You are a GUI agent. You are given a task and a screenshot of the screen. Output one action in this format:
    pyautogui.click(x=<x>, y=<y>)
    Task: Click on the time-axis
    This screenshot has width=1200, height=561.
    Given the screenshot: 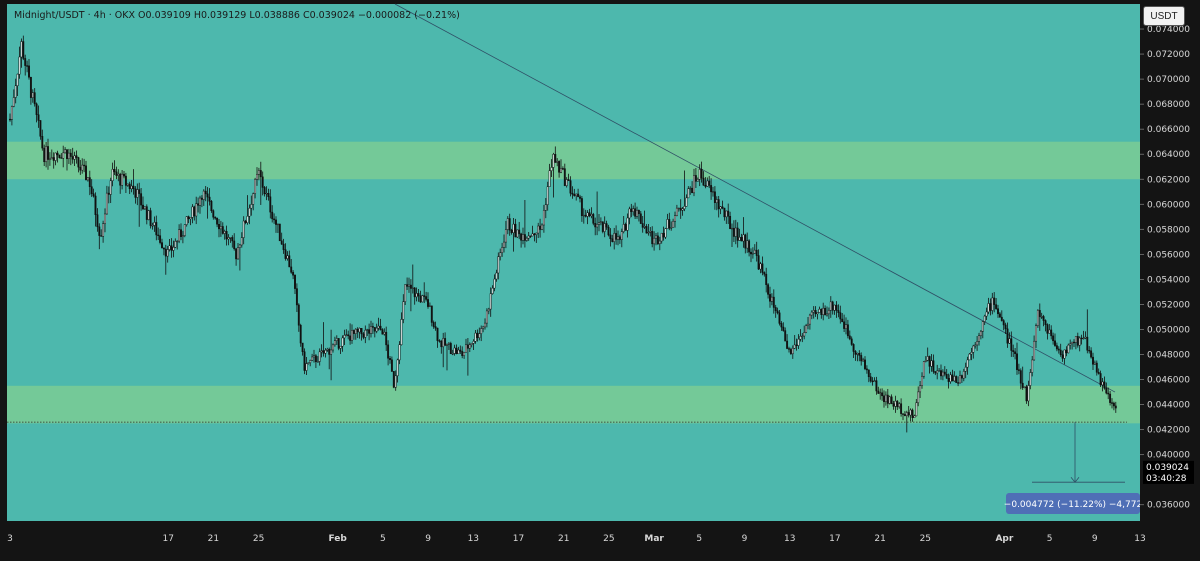 What is the action you would take?
    pyautogui.click(x=600, y=541)
    